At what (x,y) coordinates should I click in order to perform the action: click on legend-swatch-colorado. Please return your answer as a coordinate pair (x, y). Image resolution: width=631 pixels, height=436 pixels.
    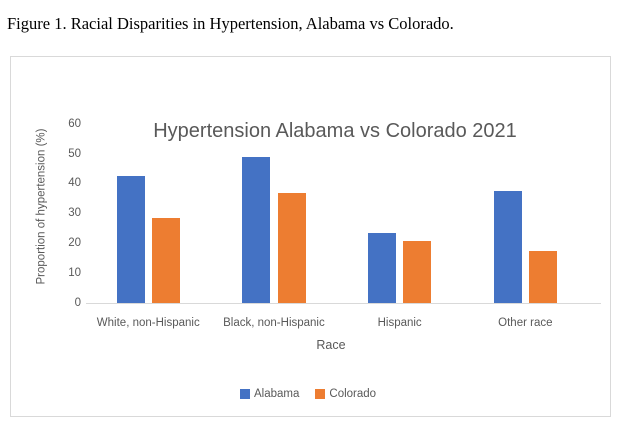
    Looking at the image, I should click on (320, 394).